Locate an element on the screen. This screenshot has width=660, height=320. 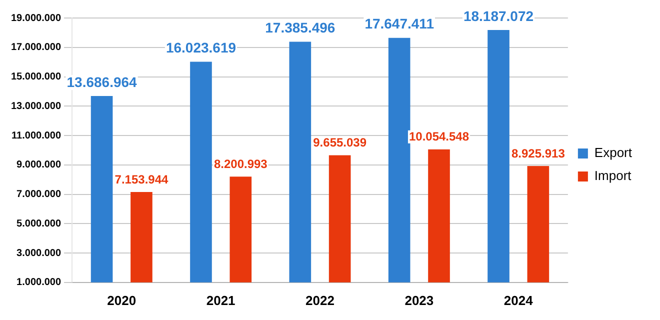
data-label: 10.054.548 is located at coordinates (439, 137).